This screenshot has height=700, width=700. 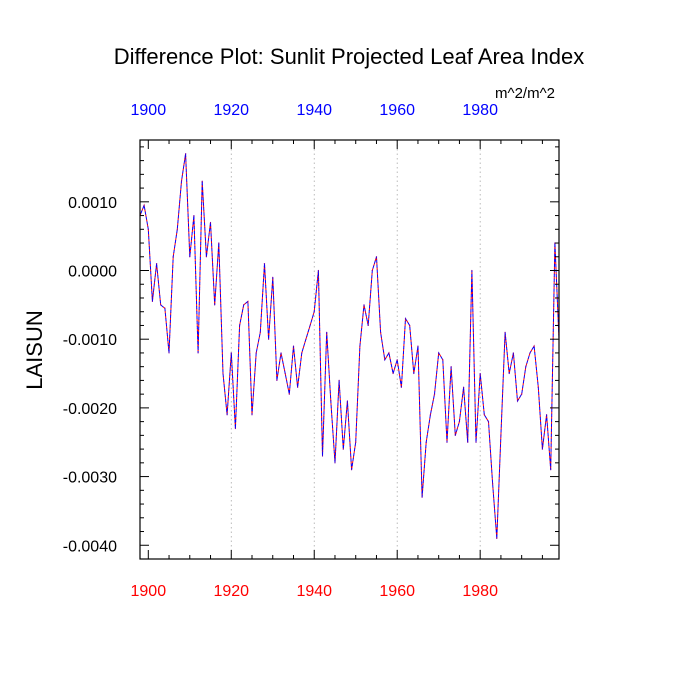 I want to click on x-tick-label-bottom: 1980, so click(x=480, y=591).